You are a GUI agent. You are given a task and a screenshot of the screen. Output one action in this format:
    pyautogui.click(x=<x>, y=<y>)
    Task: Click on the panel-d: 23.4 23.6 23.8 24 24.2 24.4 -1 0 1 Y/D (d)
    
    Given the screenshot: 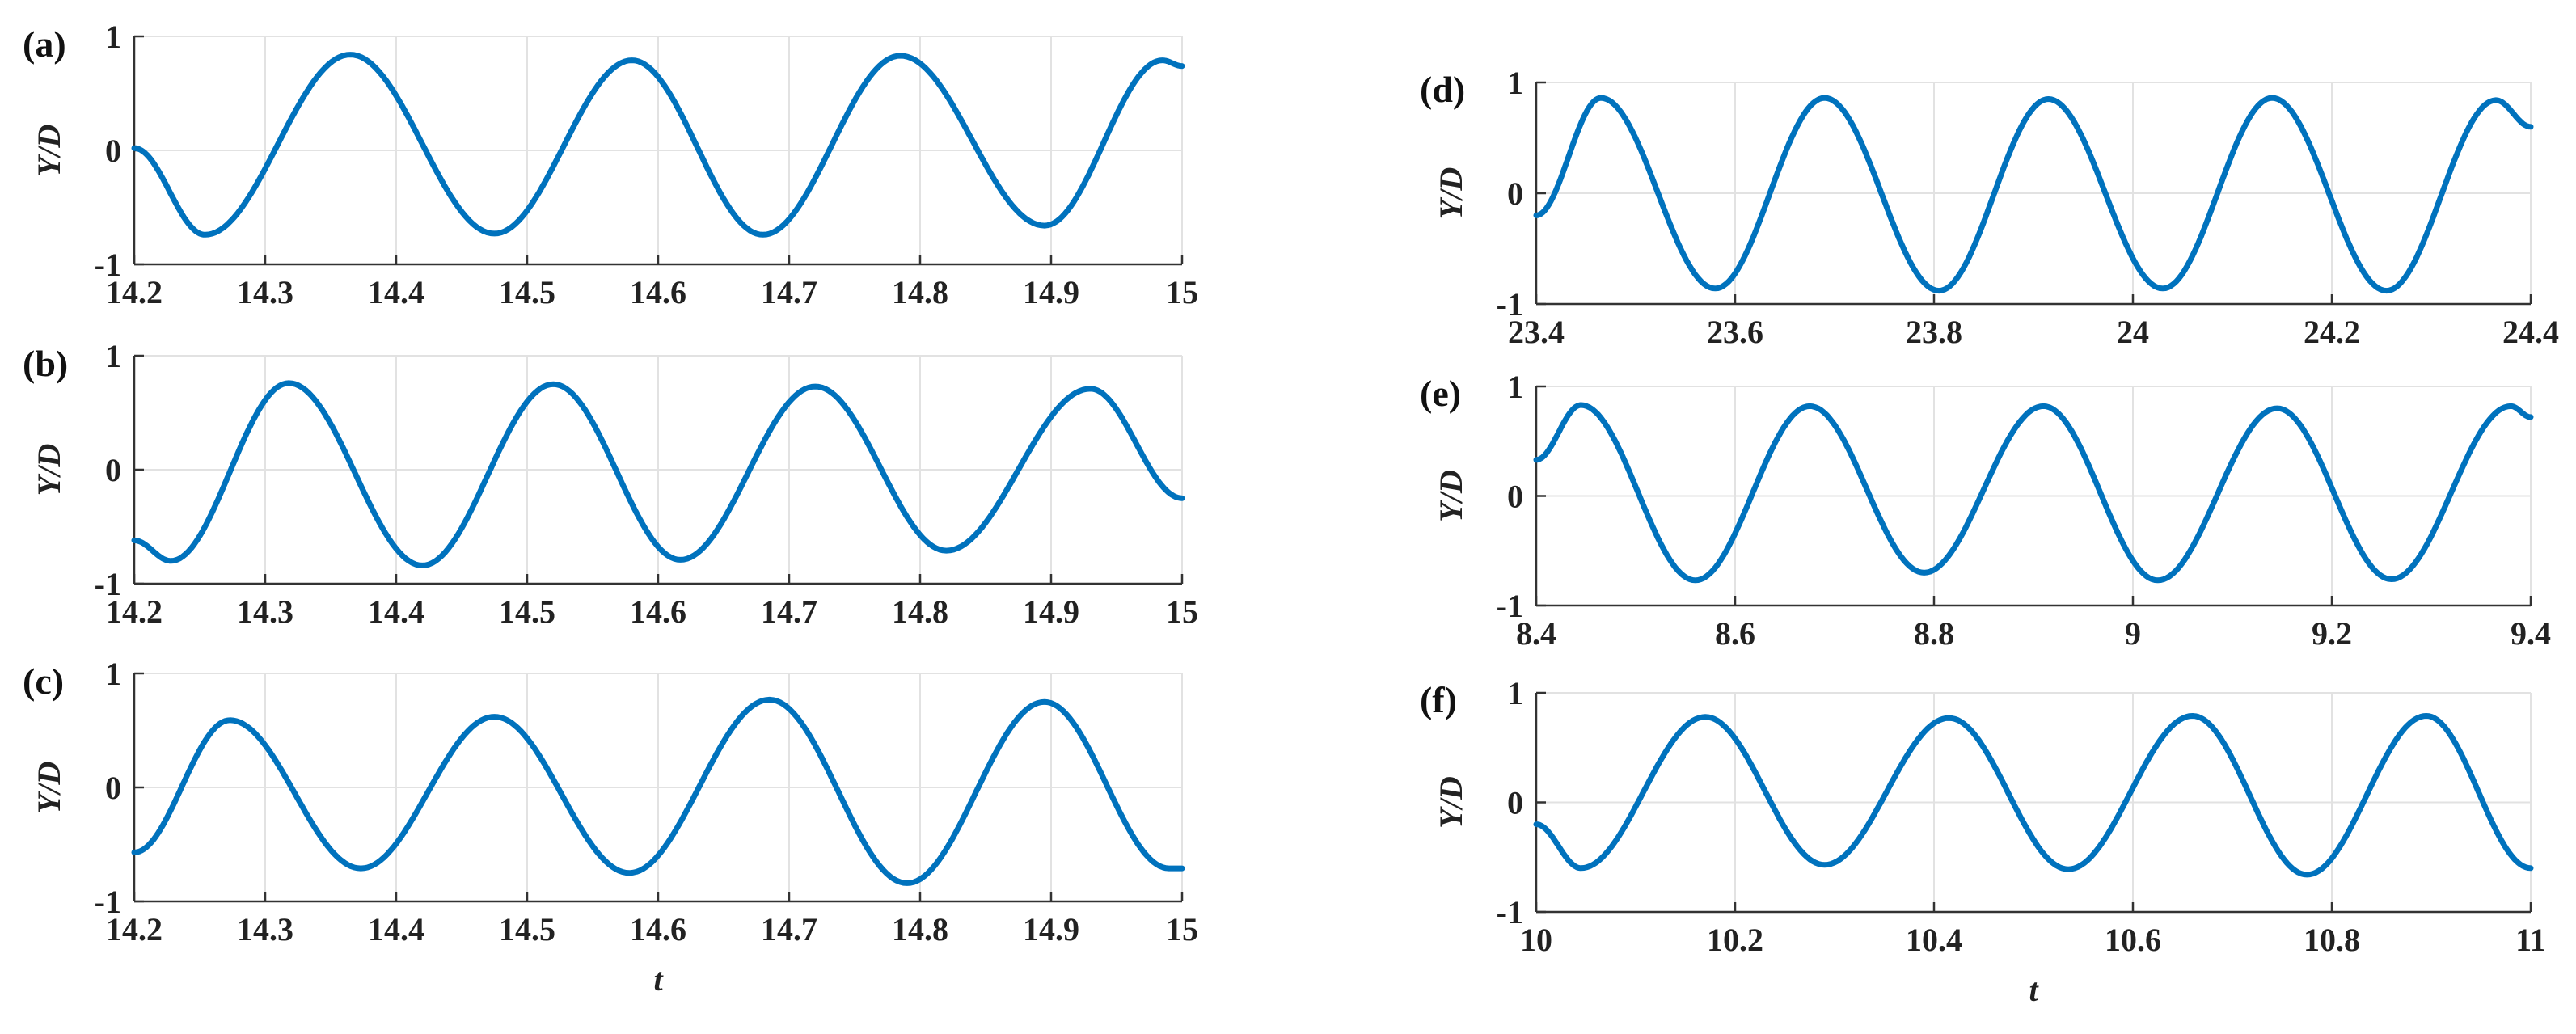 What is the action you would take?
    pyautogui.click(x=1989, y=207)
    